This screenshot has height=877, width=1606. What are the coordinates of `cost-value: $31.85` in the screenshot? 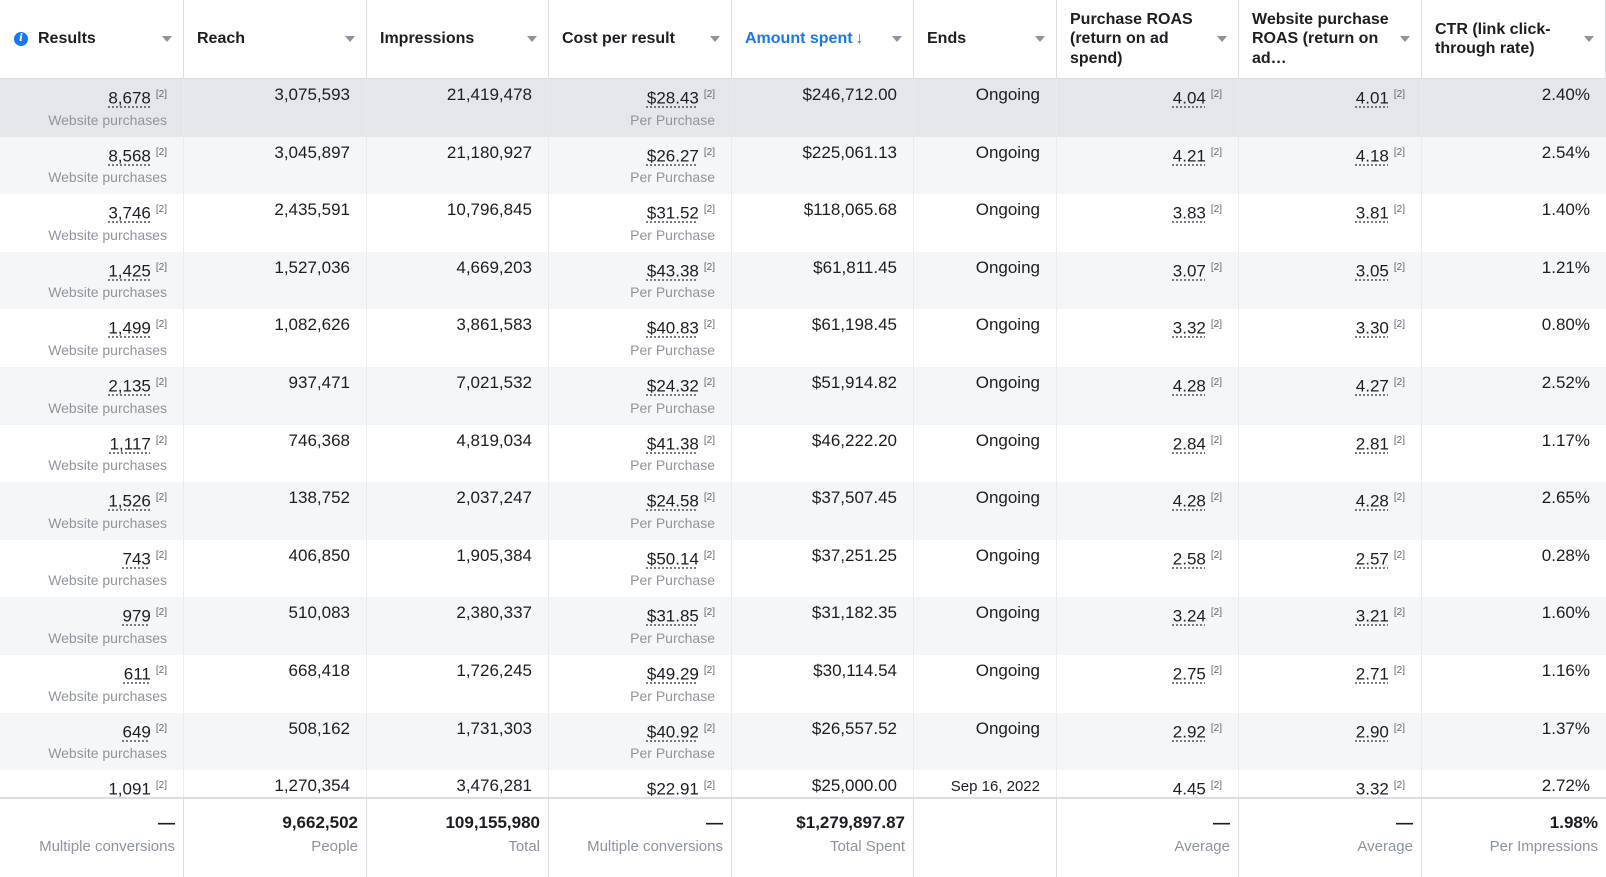 It's located at (672, 616).